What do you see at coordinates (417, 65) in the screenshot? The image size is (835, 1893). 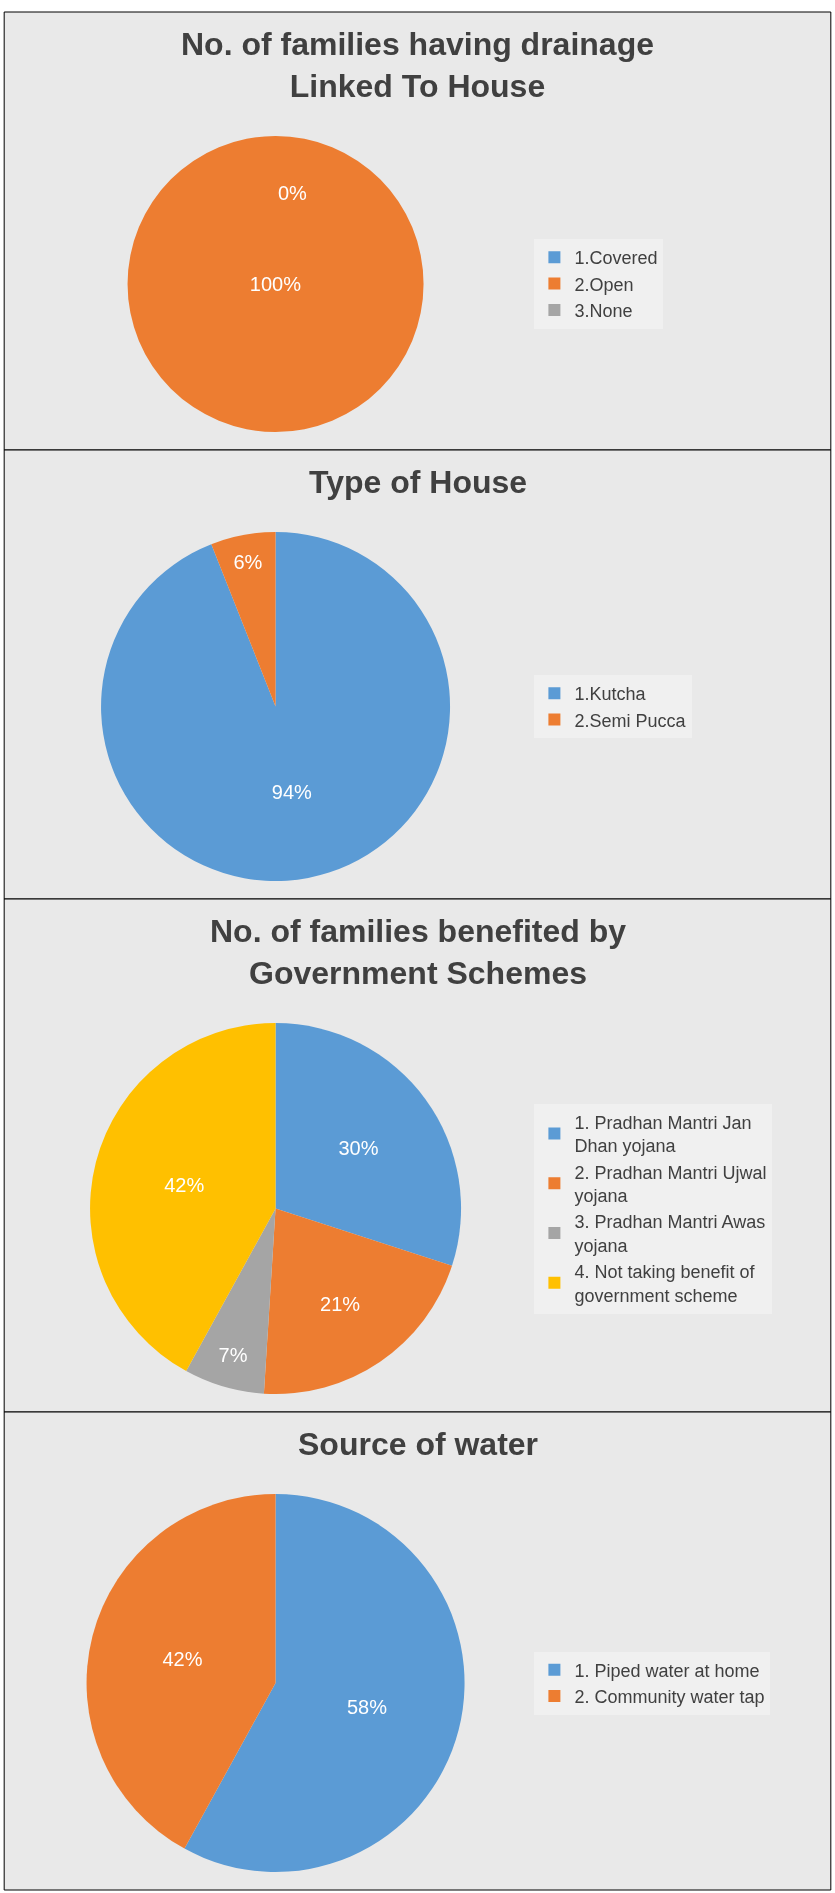 I see `chart-title: No. of families having drainage Linked To House` at bounding box center [417, 65].